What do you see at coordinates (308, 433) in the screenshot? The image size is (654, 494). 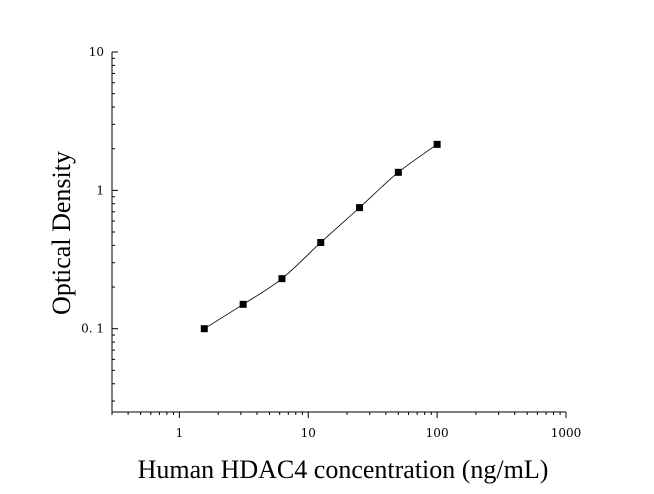 I see `x-tick-label: 10` at bounding box center [308, 433].